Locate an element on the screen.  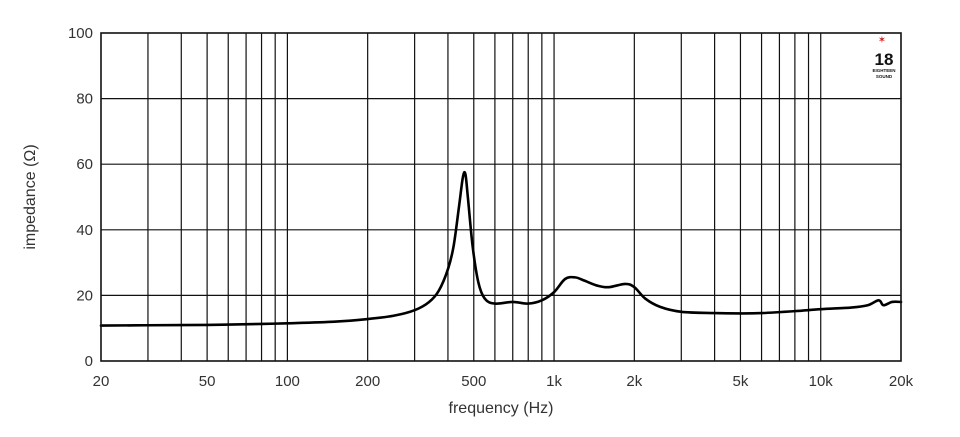
logo-line2: SOUND is located at coordinates (884, 76).